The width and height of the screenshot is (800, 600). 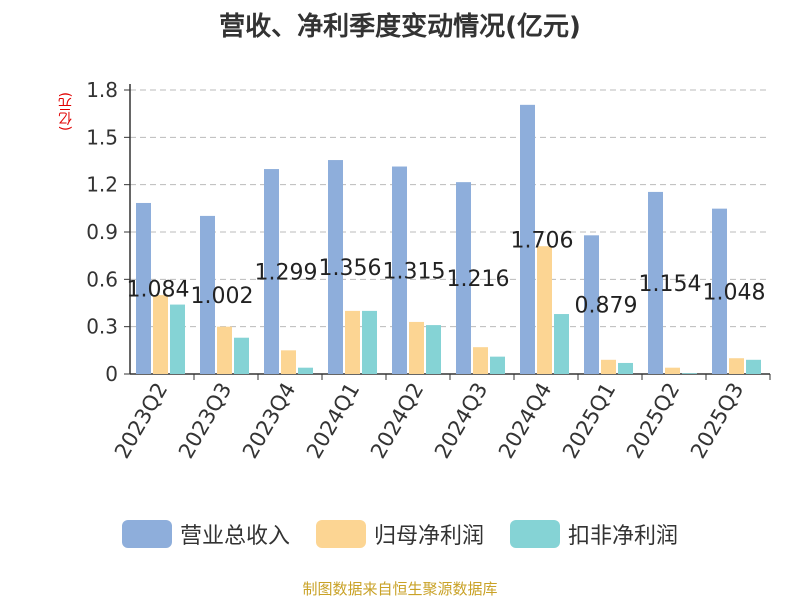 What do you see at coordinates (350, 268) in the screenshot?
I see `data-label: 1.356` at bounding box center [350, 268].